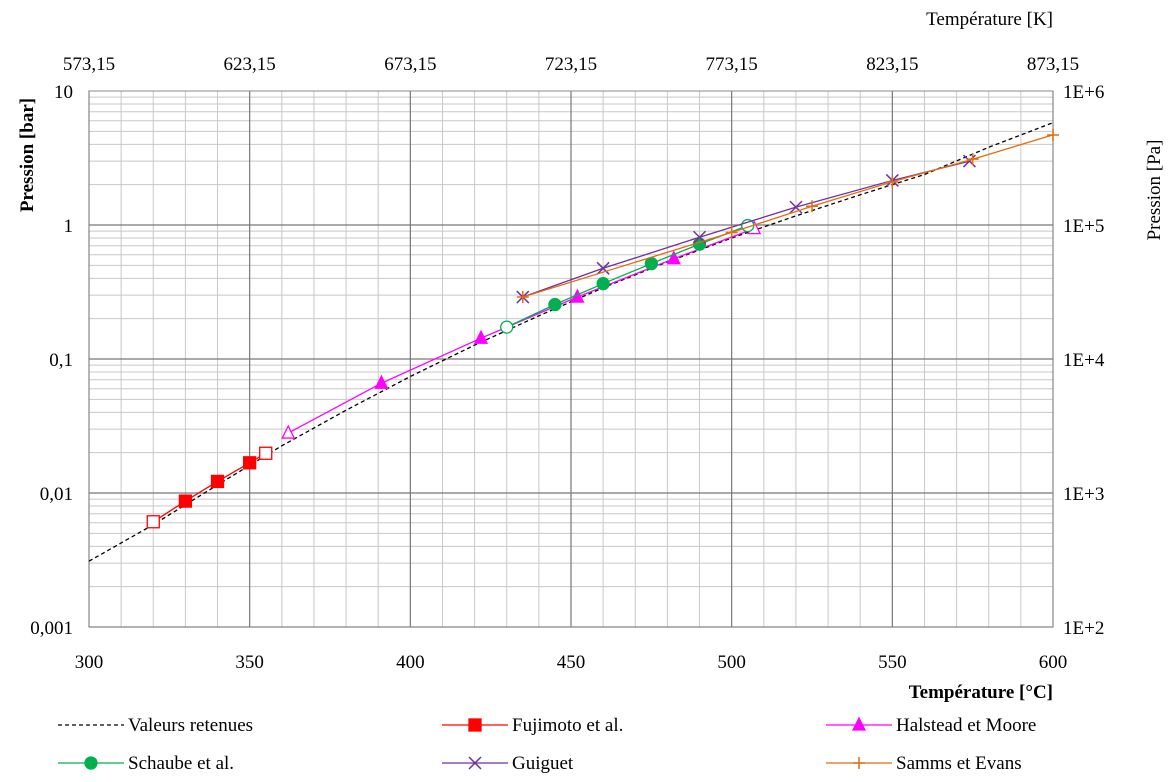 The width and height of the screenshot is (1170, 782). I want to click on y2-tick-label: 1E+6, so click(1083, 92).